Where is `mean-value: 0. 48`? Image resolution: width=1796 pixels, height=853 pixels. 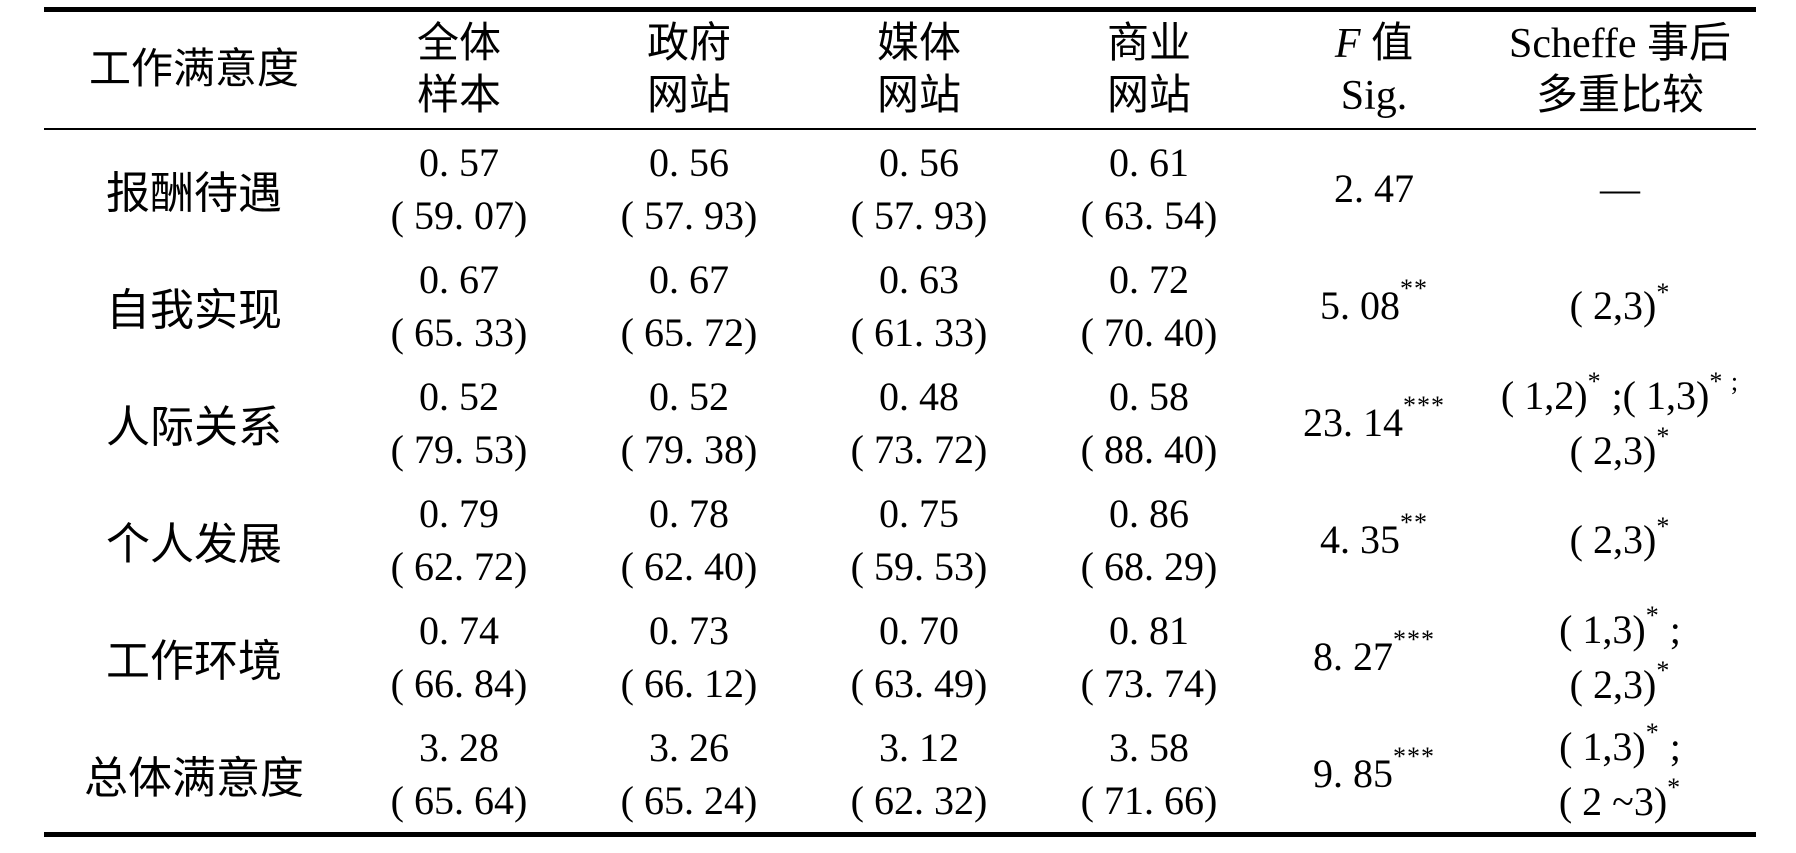 mean-value: 0. 48 is located at coordinates (919, 396).